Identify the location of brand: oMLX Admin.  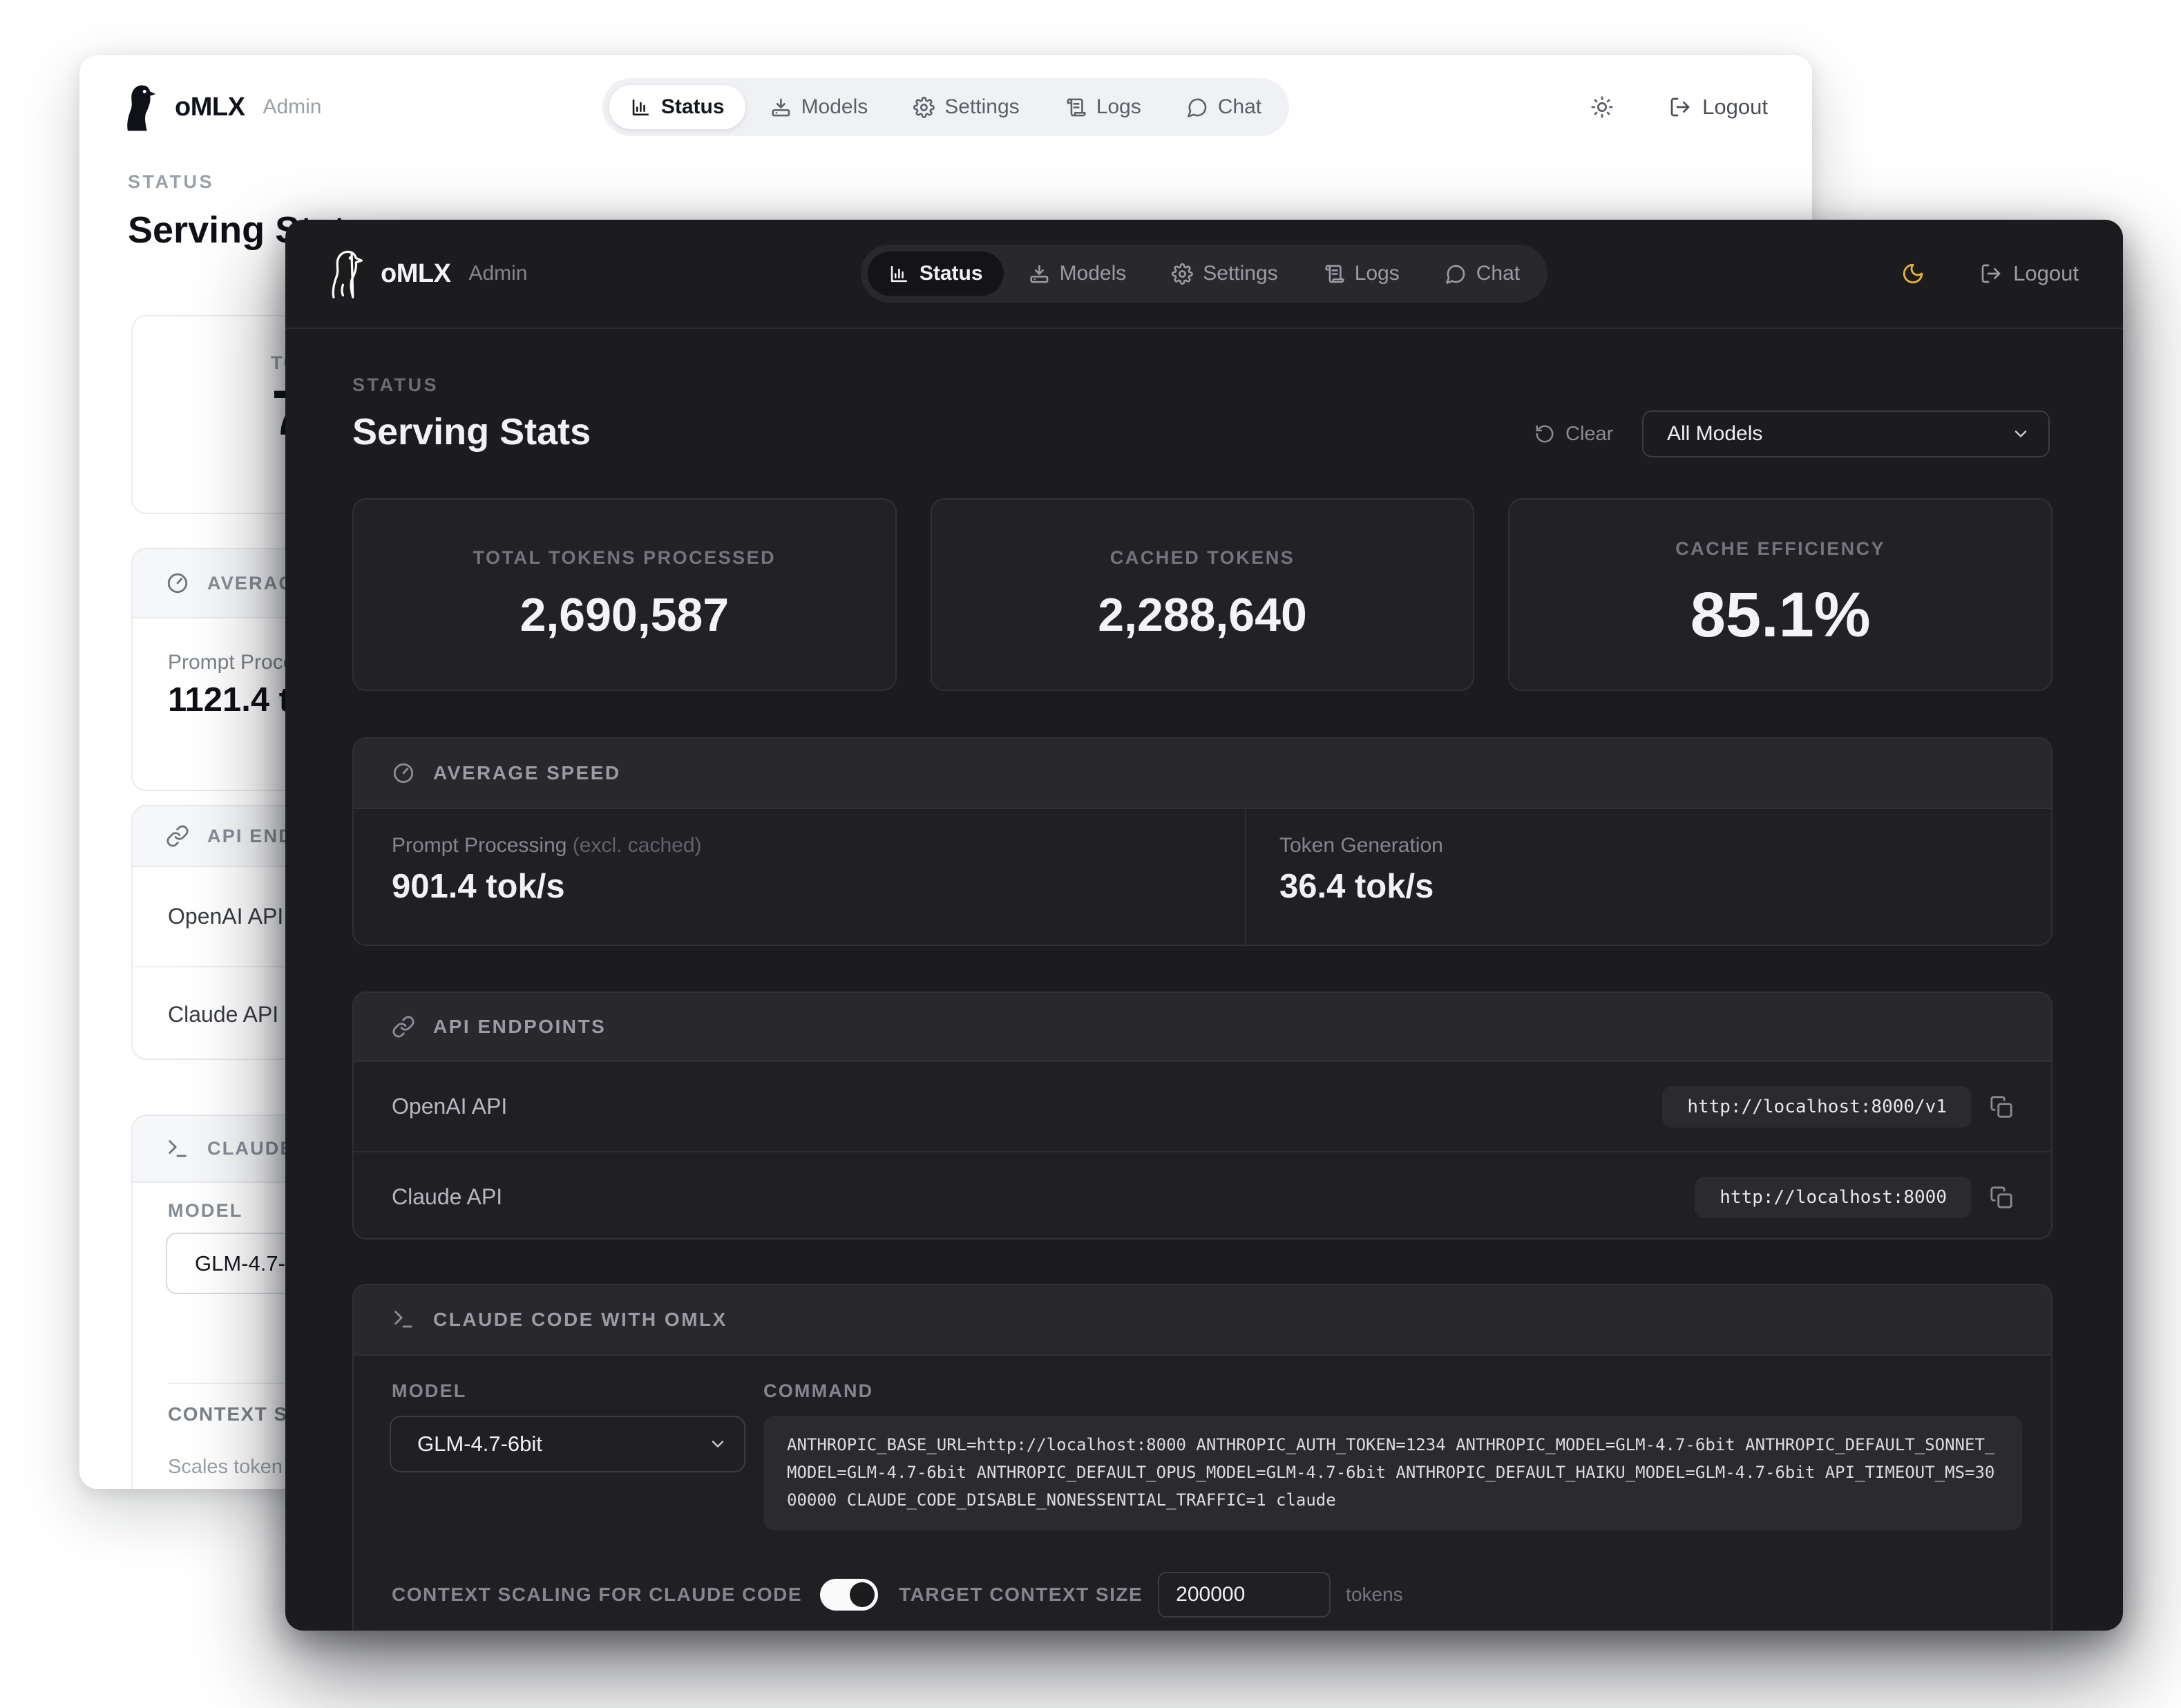
(220, 107).